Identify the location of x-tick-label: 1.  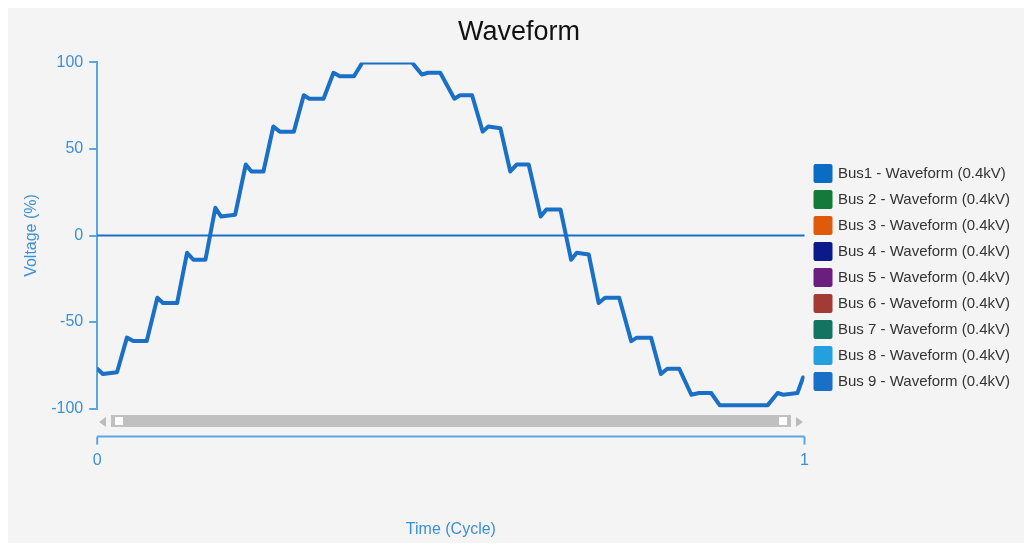
(805, 459).